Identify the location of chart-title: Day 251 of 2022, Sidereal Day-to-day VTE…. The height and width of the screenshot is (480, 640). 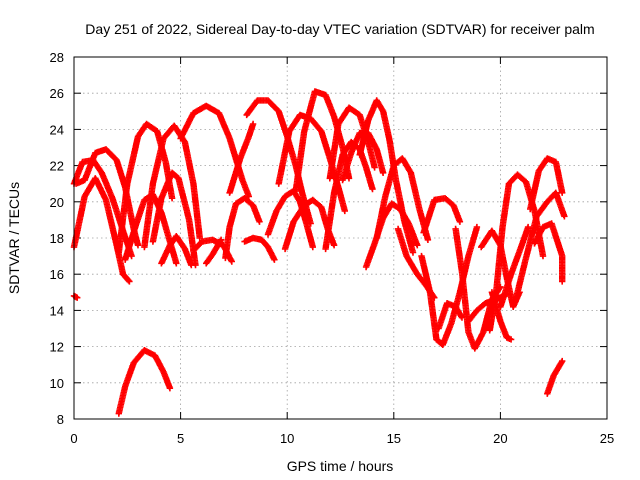
(339, 29).